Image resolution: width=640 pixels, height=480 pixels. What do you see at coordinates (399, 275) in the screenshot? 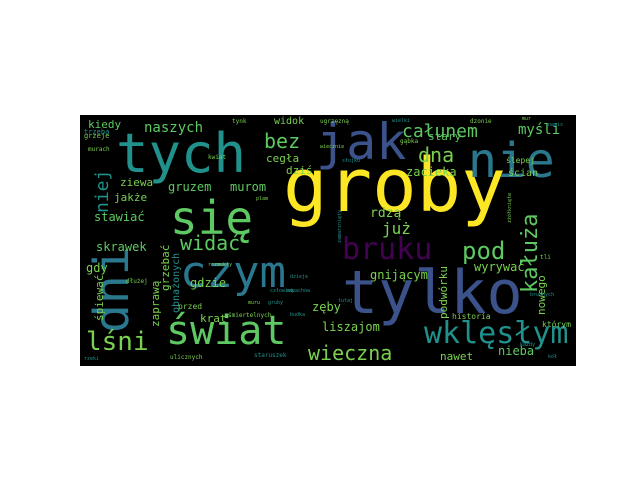
I see `word-gnijacym: gnijącym` at bounding box center [399, 275].